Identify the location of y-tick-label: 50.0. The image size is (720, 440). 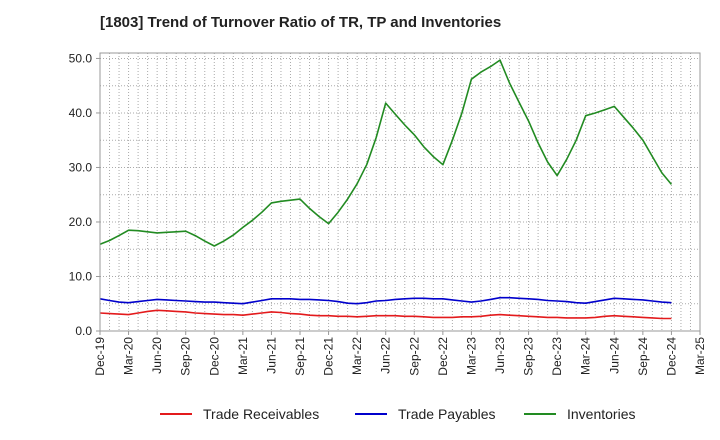
(81, 58).